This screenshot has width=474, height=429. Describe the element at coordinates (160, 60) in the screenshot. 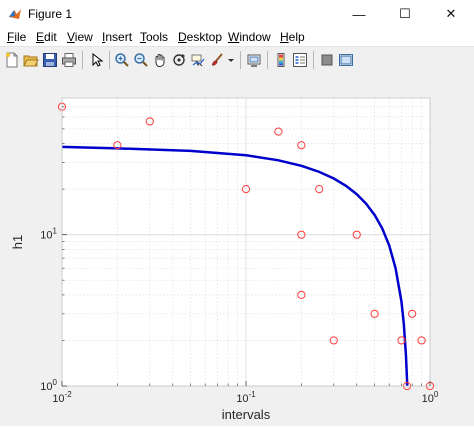

I see `pan-icon` at that location.